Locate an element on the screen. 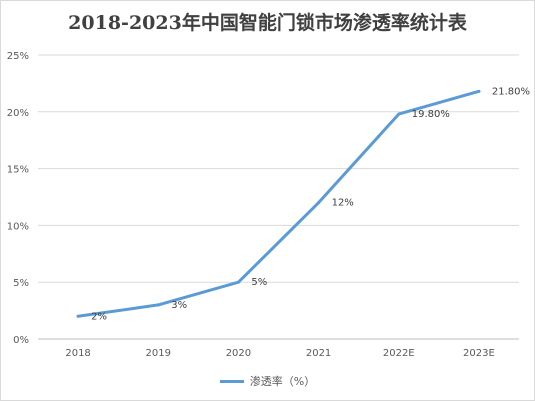  chart-legend: 渗透率（%） is located at coordinates (267, 381).